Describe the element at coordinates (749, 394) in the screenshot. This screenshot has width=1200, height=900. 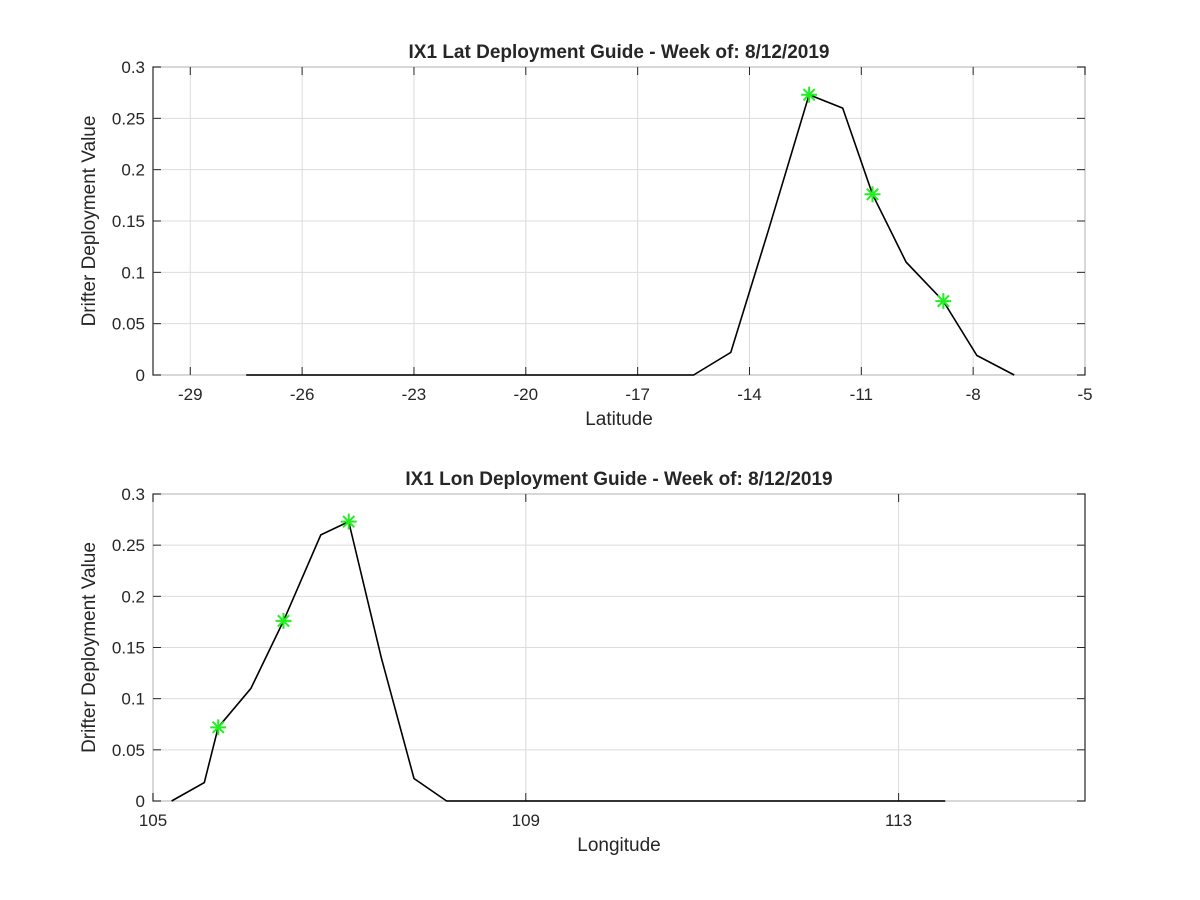
I see `x-tick-label: -14` at that location.